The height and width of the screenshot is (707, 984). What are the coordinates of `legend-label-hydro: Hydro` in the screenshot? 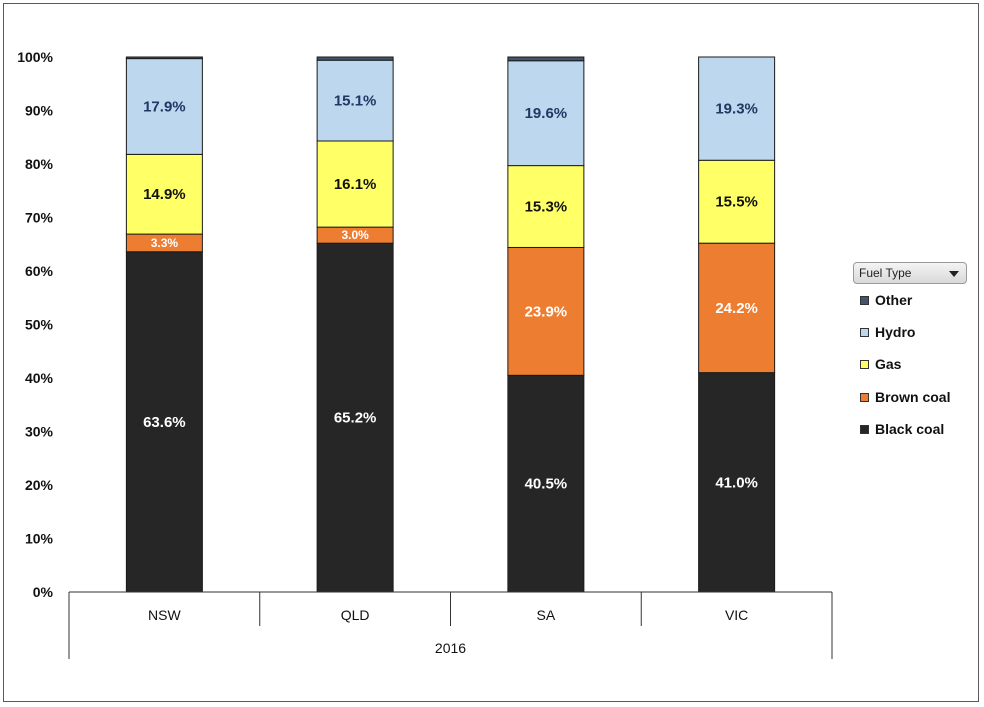 It's located at (895, 332).